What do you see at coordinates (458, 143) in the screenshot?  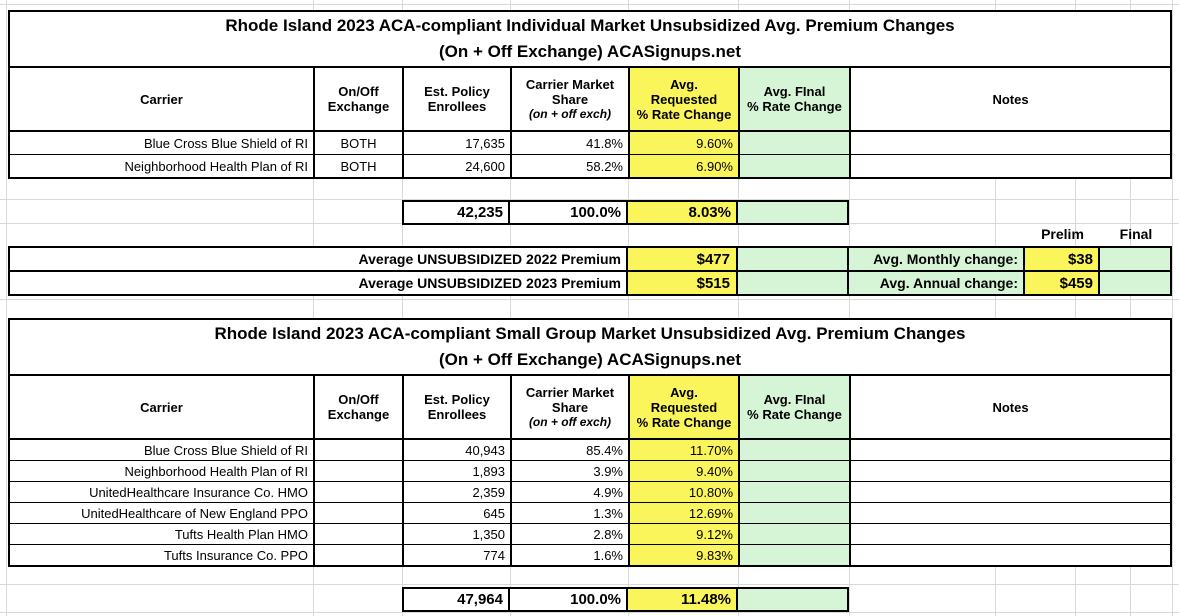 I see `cell-enrollees: 17,635` at bounding box center [458, 143].